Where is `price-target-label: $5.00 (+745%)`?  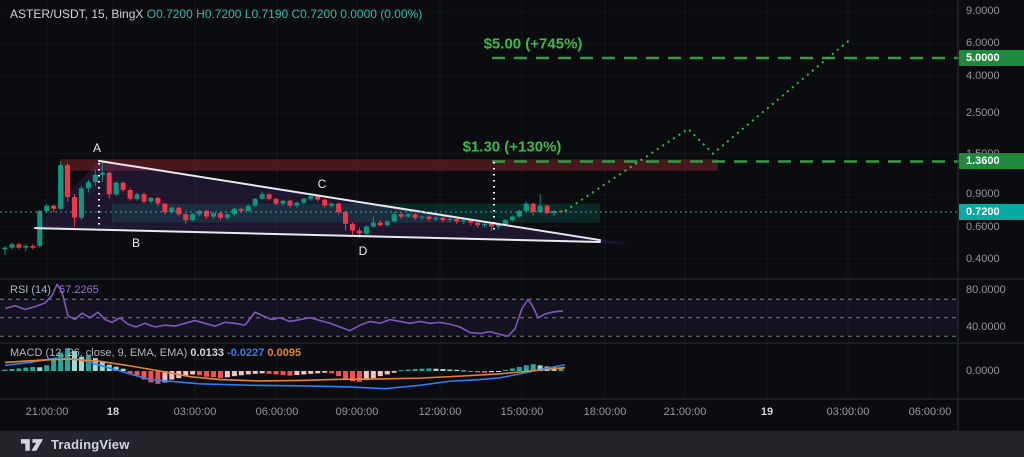 price-target-label: $5.00 (+745%) is located at coordinates (533, 44).